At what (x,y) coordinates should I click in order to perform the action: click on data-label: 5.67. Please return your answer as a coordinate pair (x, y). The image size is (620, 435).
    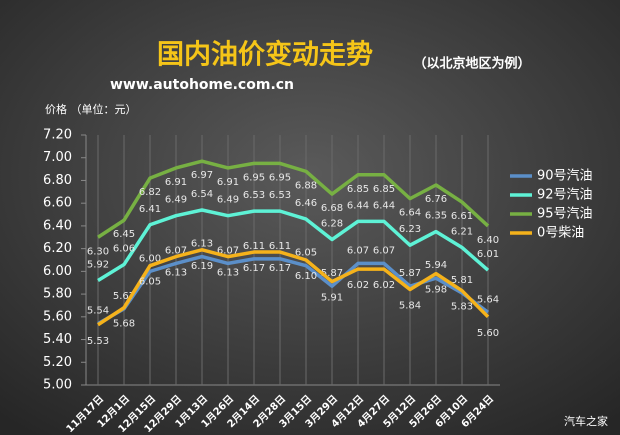
    Looking at the image, I should click on (124, 296).